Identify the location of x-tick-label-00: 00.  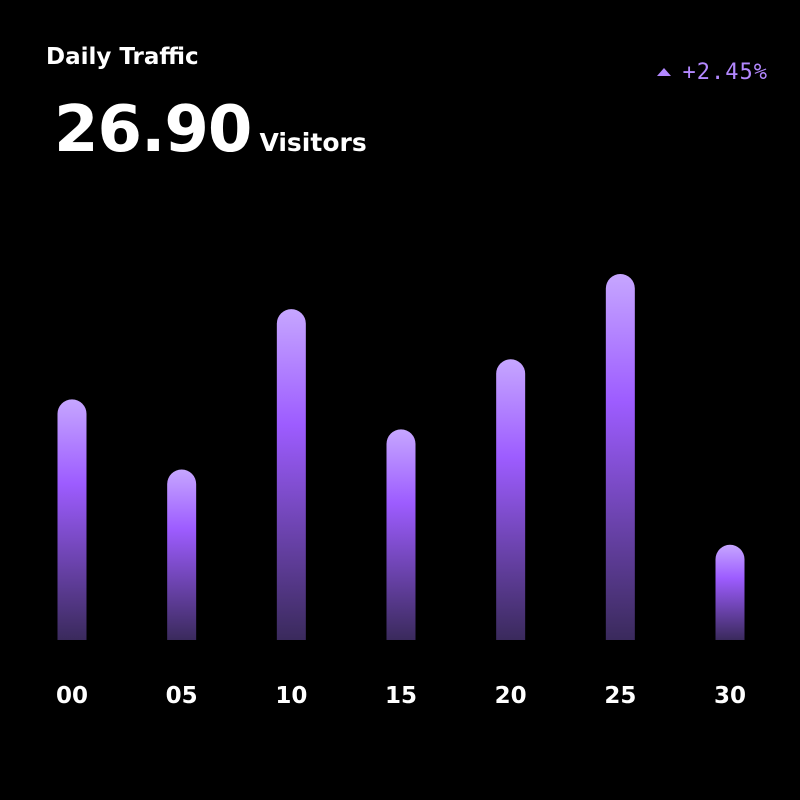
(72, 696).